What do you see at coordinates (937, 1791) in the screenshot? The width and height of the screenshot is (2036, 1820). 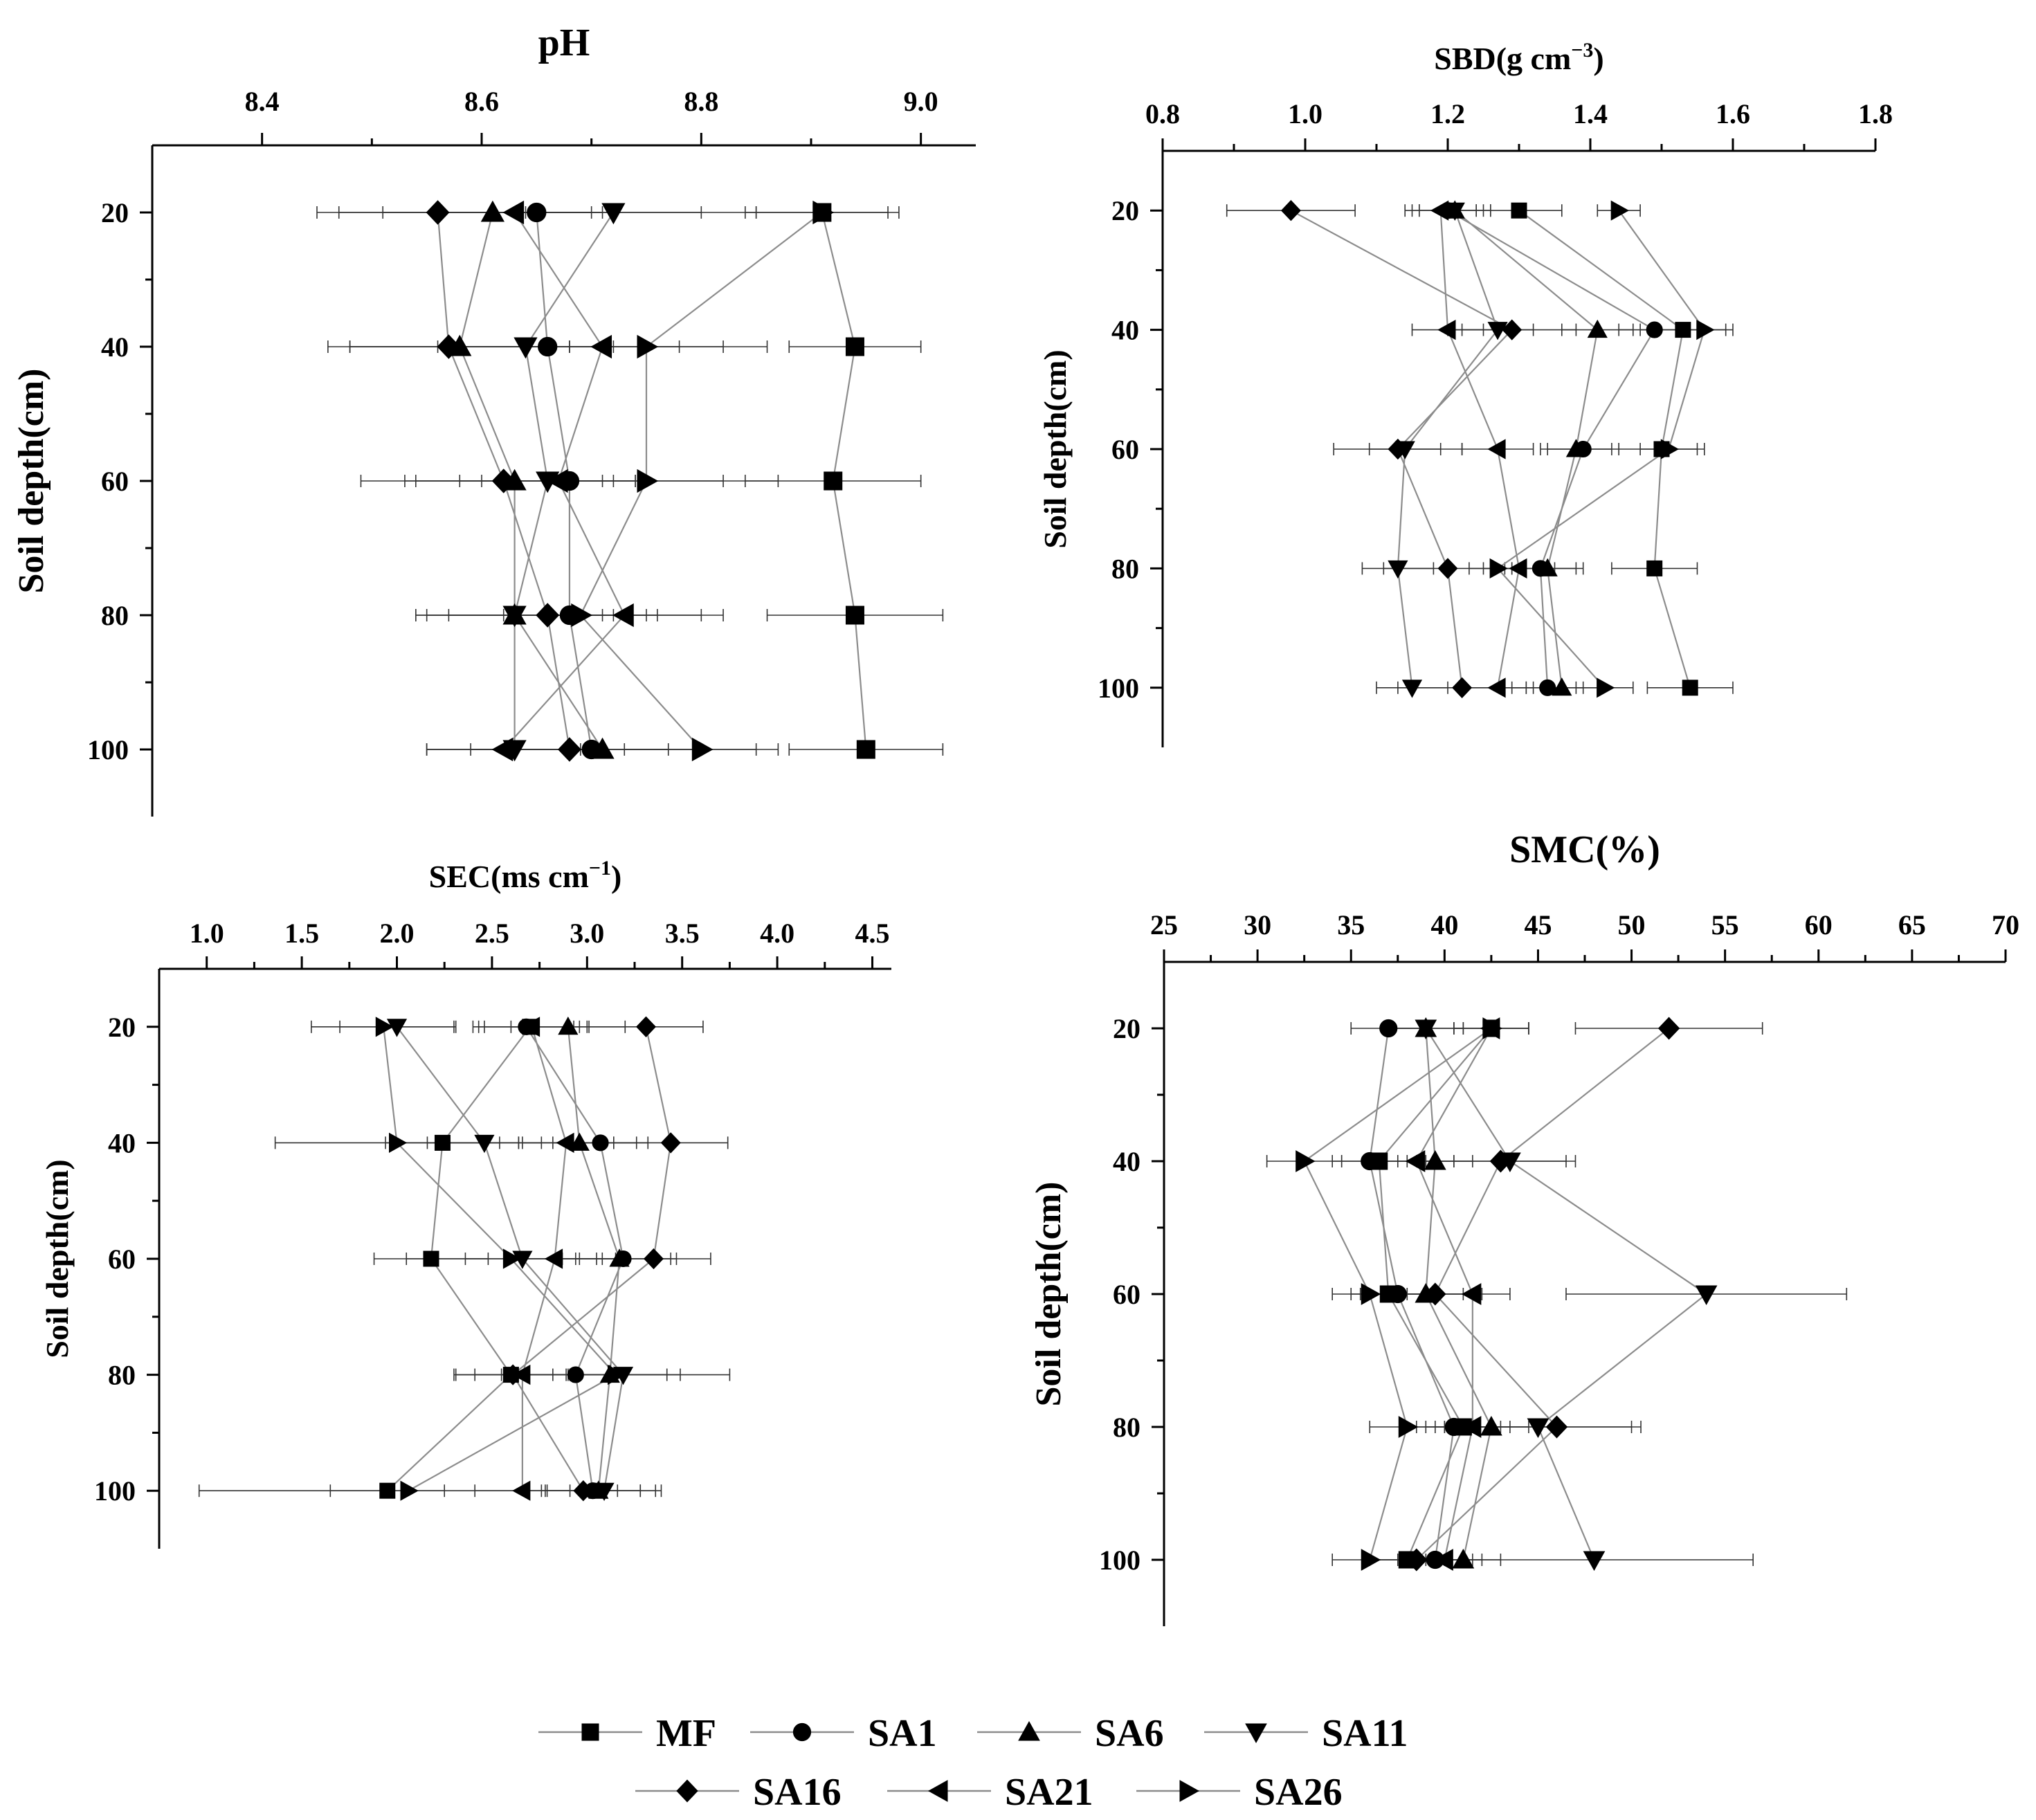 I see `legend-marker-sa21` at bounding box center [937, 1791].